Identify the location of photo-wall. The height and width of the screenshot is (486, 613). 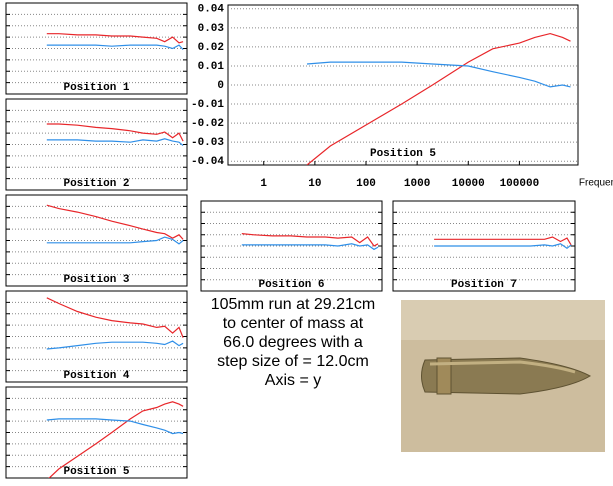
(503, 320).